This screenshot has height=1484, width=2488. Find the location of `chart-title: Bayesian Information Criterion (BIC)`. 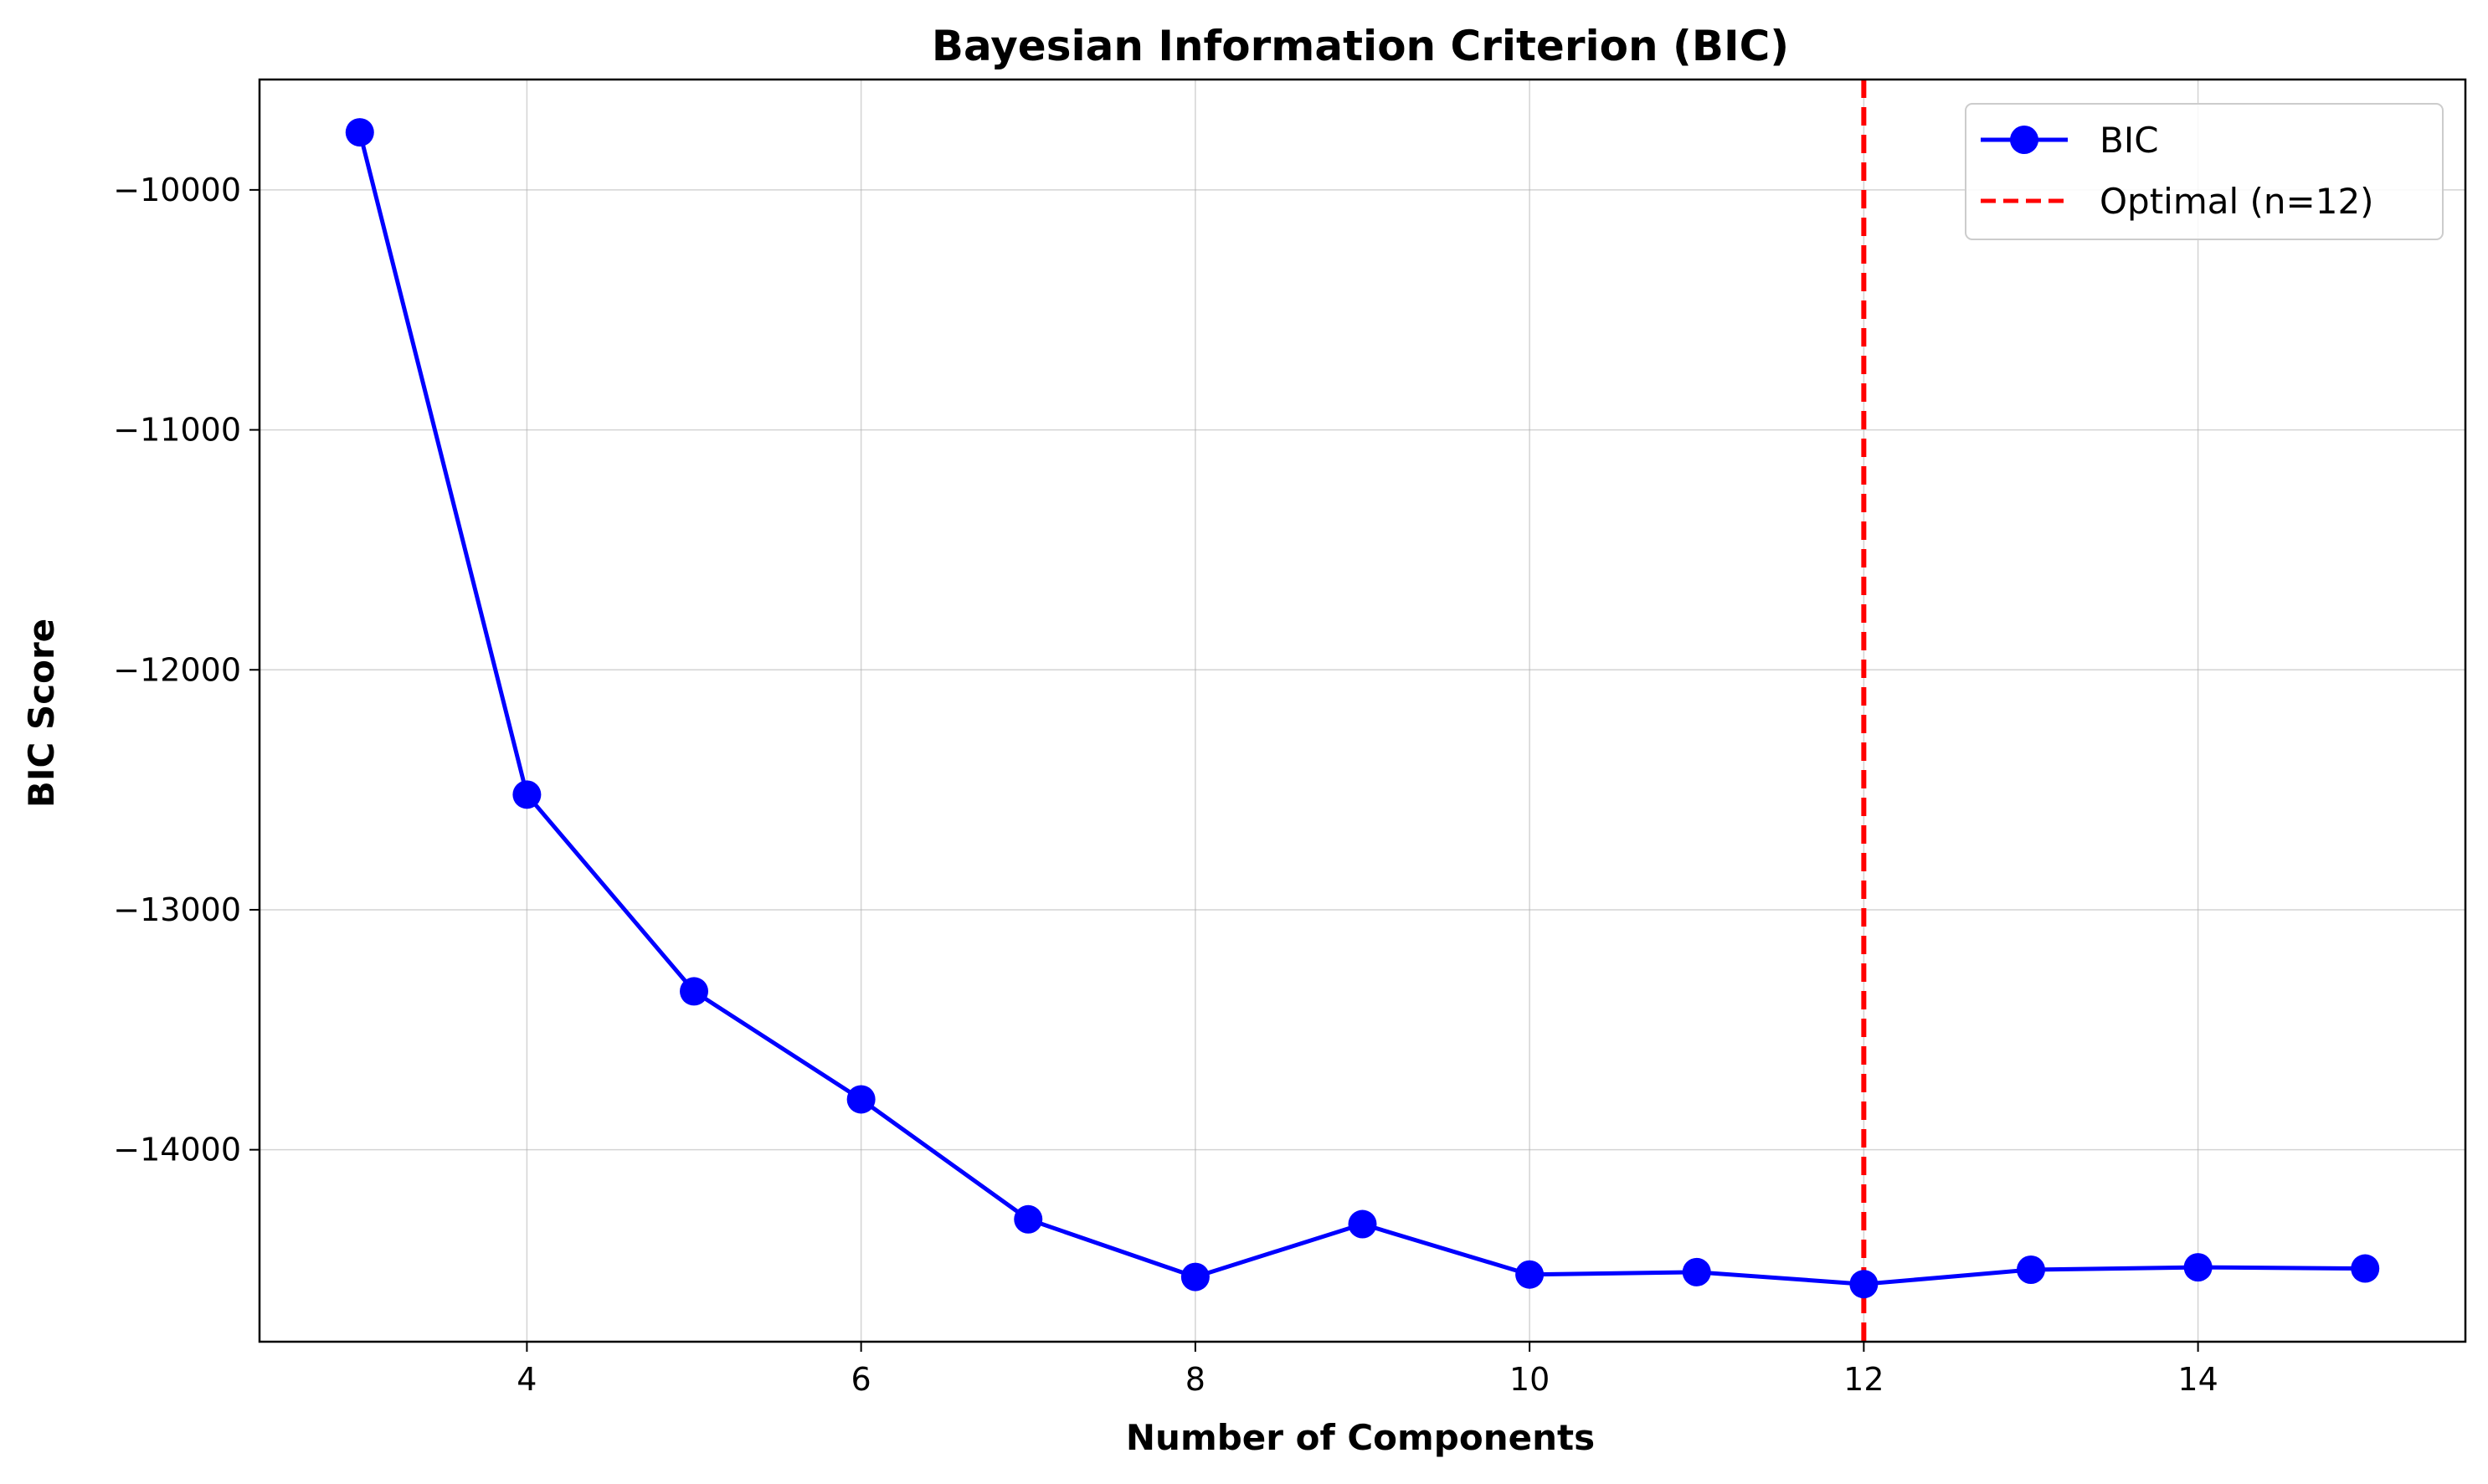

chart-title: Bayesian Information Criterion (BIC) is located at coordinates (1360, 46).